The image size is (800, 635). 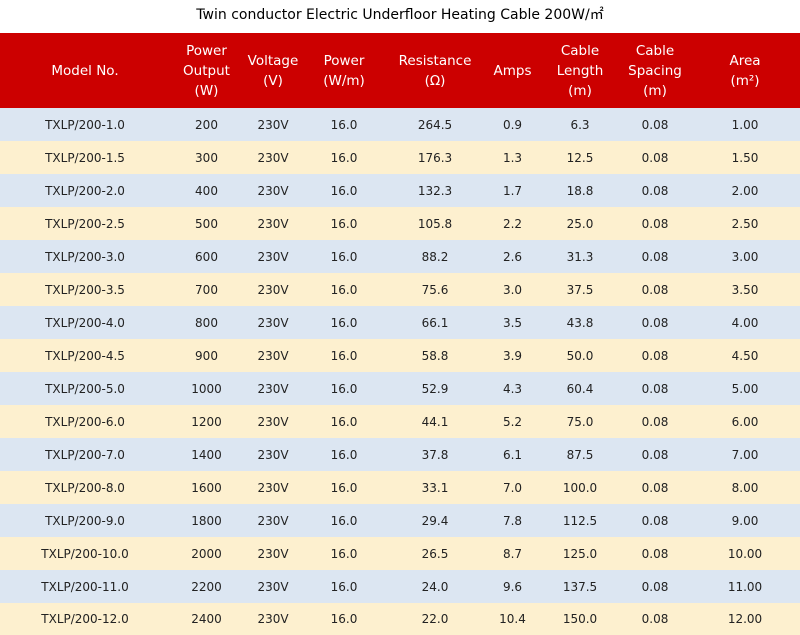 I want to click on cell-amps: 0.9, so click(x=512, y=124).